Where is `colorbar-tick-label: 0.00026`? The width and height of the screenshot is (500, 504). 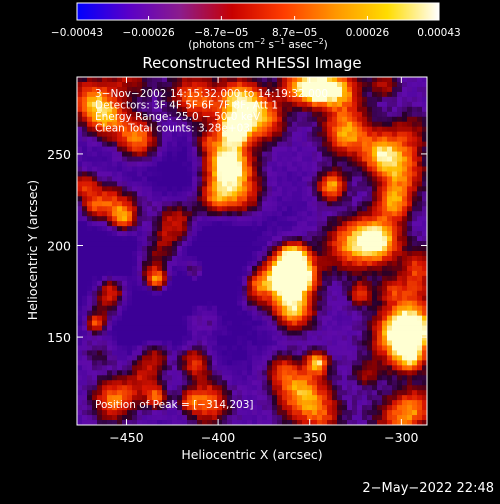 colorbar-tick-label: 0.00026 is located at coordinates (368, 33).